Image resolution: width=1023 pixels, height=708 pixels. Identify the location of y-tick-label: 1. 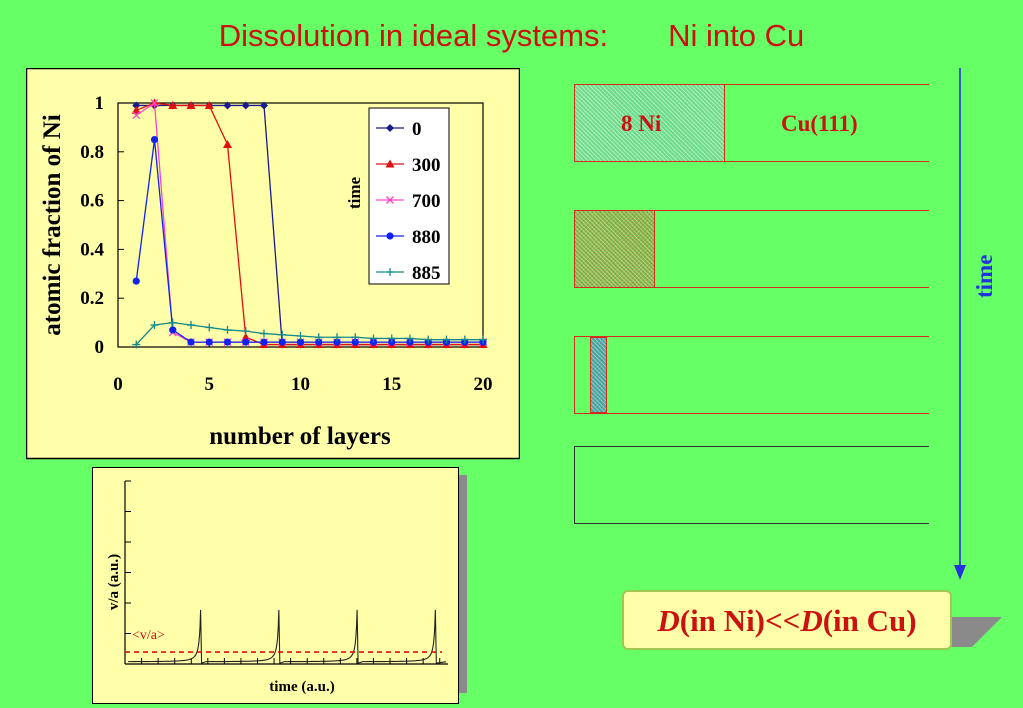
(100, 103).